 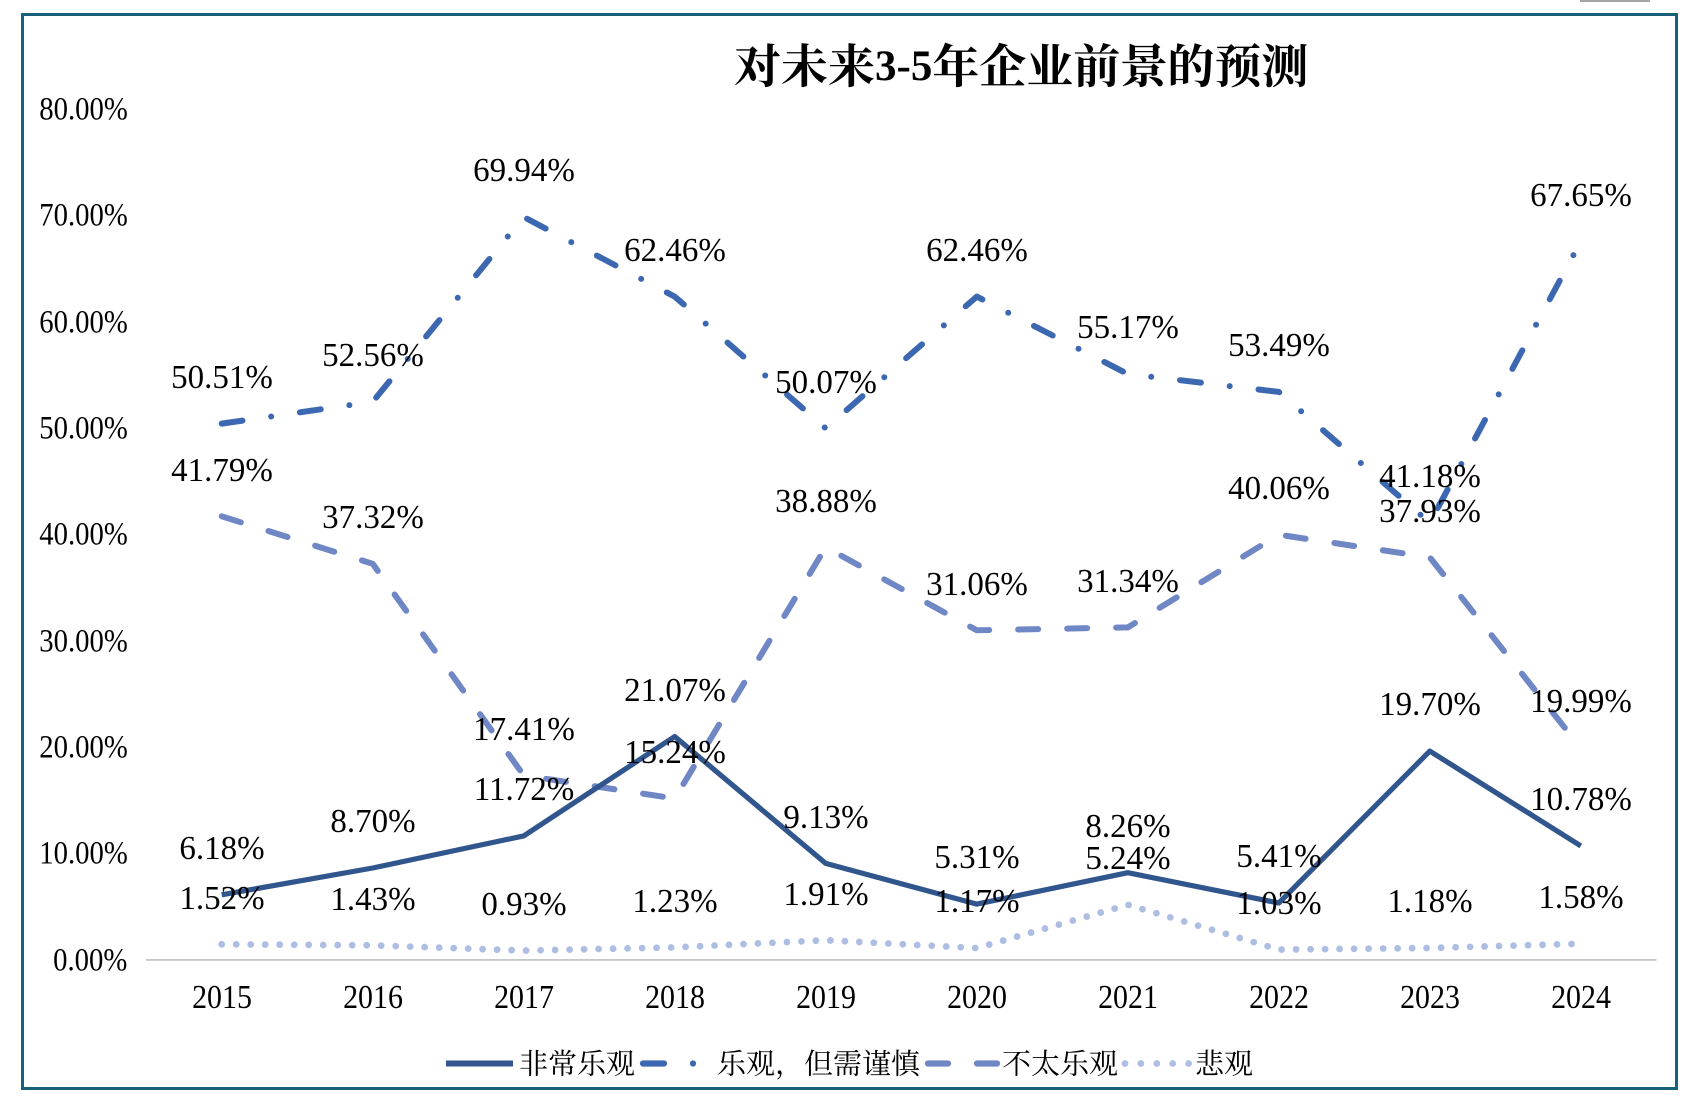 I want to click on svg-text: 3-5, so click(x=903, y=66).